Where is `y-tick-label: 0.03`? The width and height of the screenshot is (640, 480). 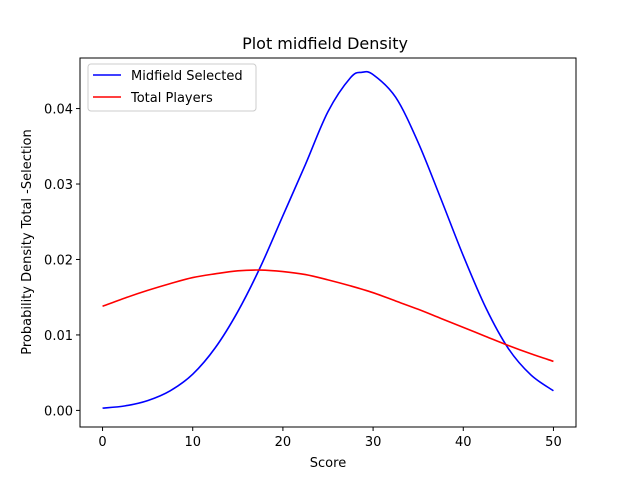
y-tick-label: 0.03 is located at coordinates (58, 185).